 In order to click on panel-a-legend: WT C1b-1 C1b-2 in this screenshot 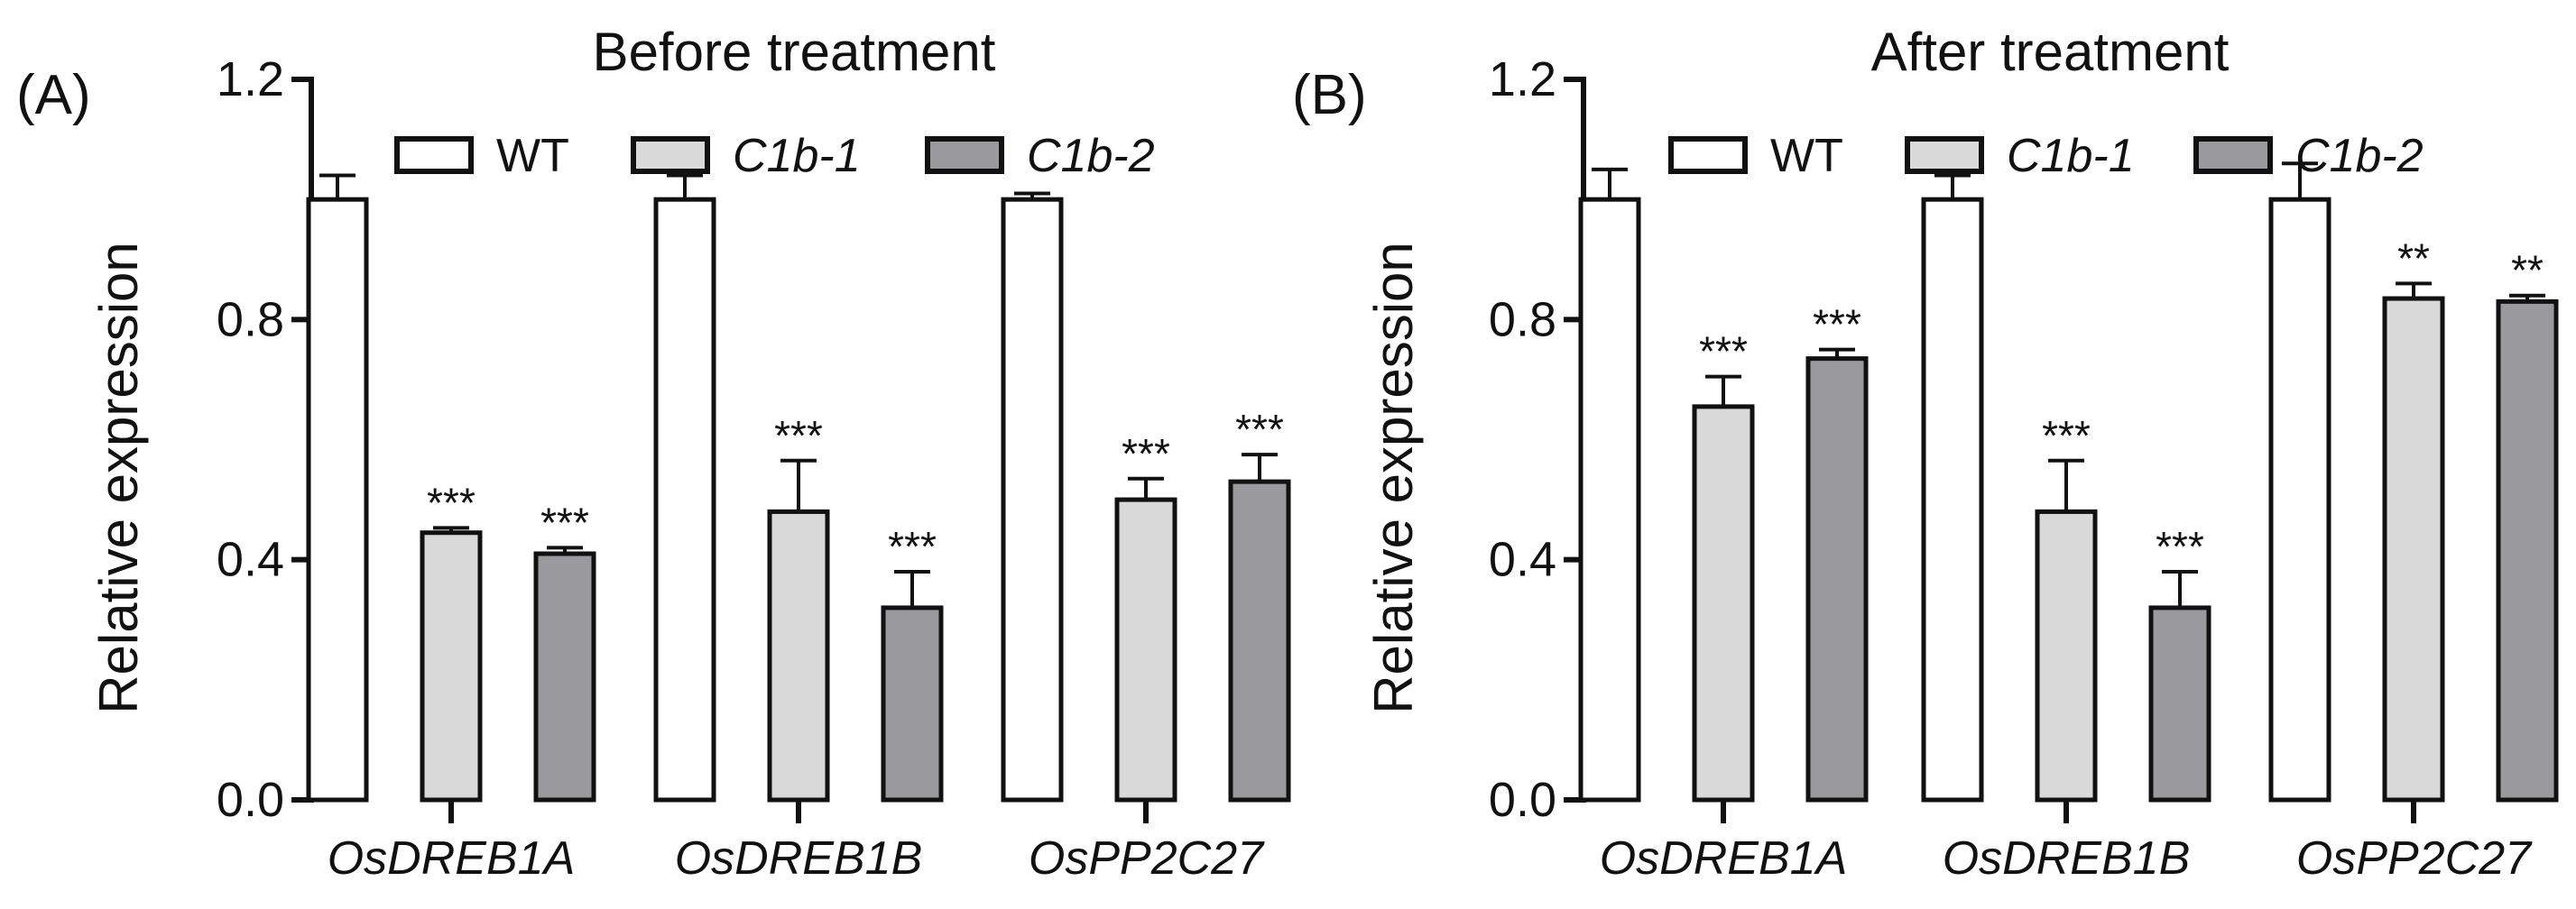, I will do `click(774, 156)`.